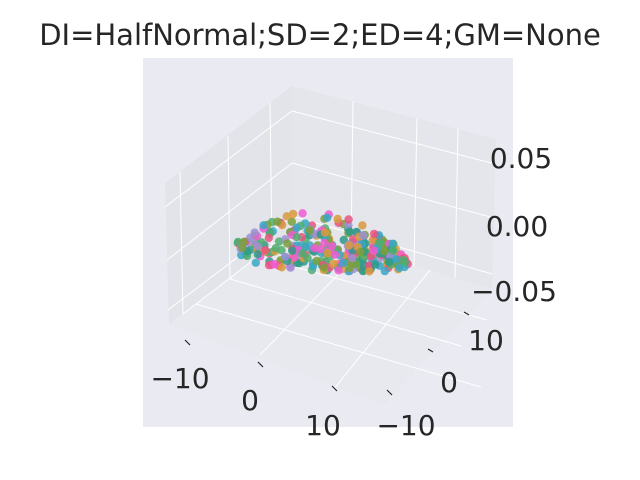 This screenshot has width=640, height=480. I want to click on scatter-points, so click(322, 242).